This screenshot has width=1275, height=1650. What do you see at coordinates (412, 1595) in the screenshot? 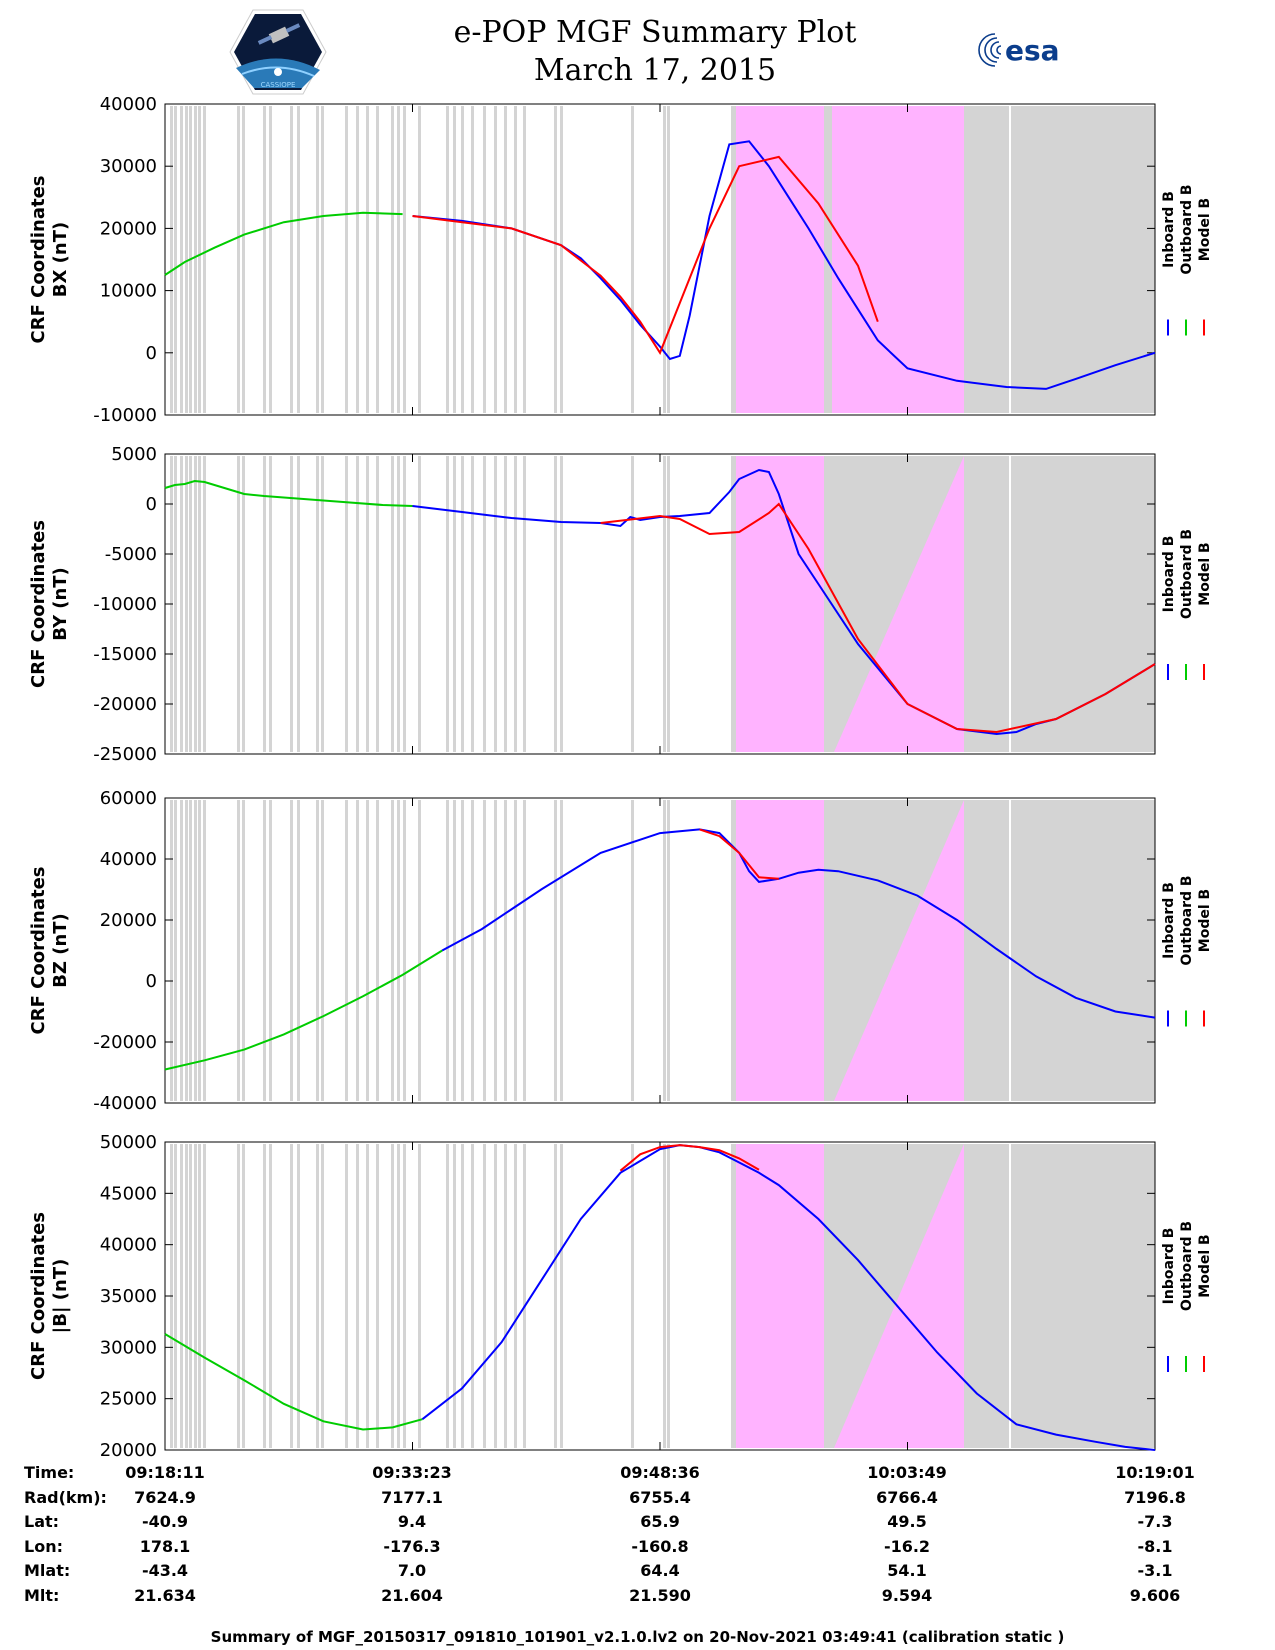
I see `ephemeris-value: 21.604` at bounding box center [412, 1595].